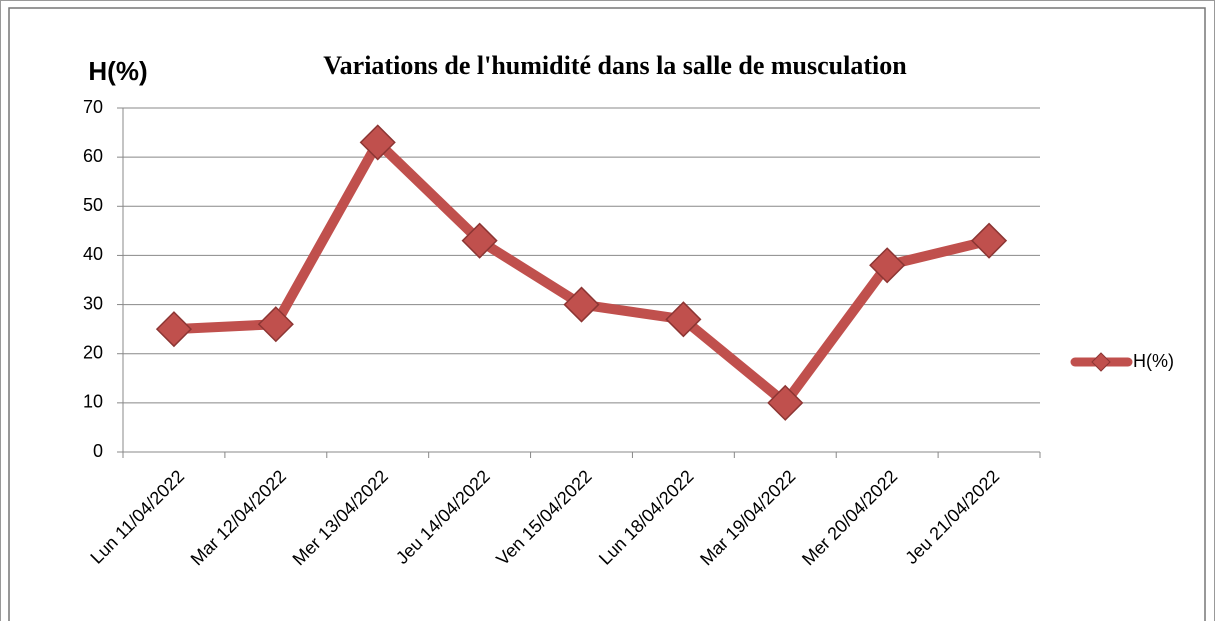  I want to click on legend-marker, so click(1101, 362).